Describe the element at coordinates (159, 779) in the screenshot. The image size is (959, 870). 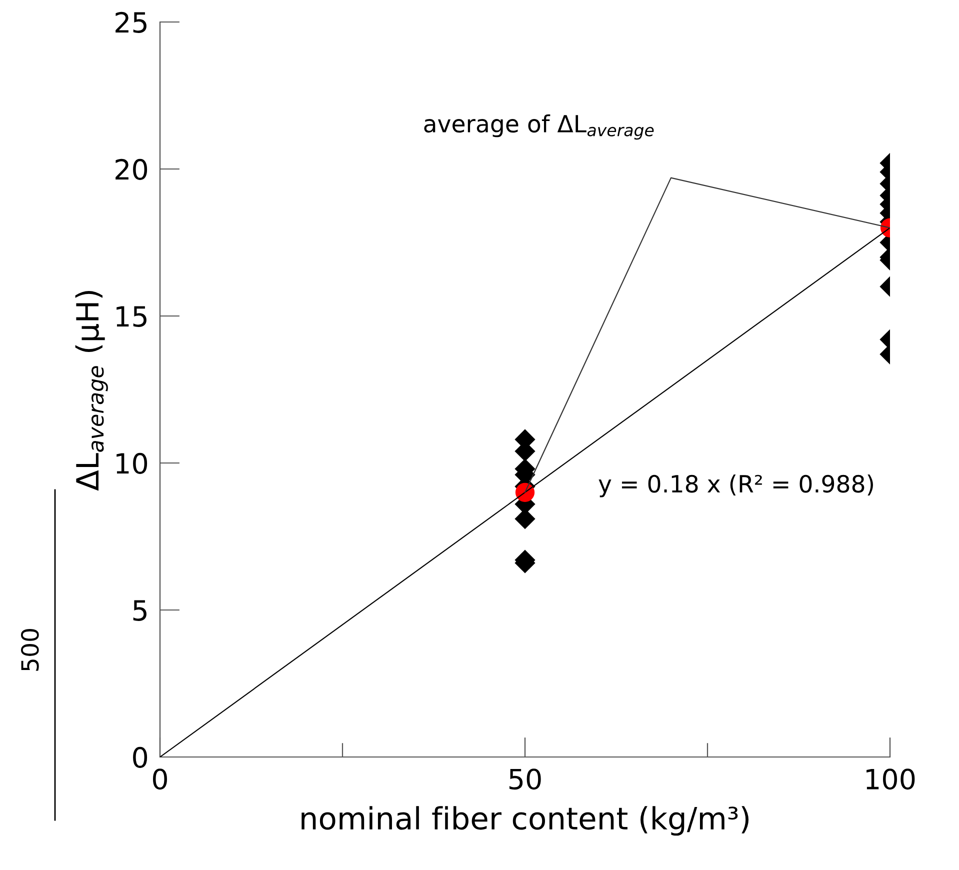
I see `x-tick-label: 0` at that location.